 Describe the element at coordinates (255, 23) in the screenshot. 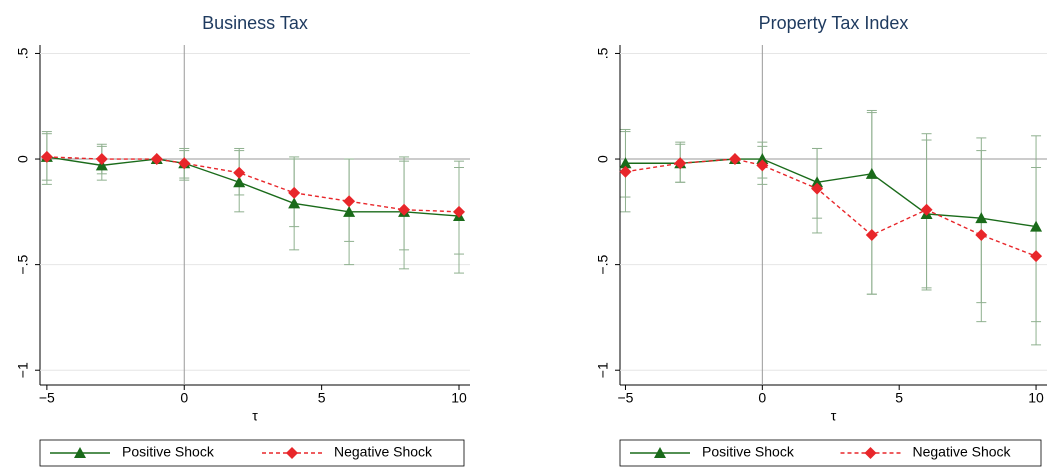

I see `chart-title: Business Tax` at that location.